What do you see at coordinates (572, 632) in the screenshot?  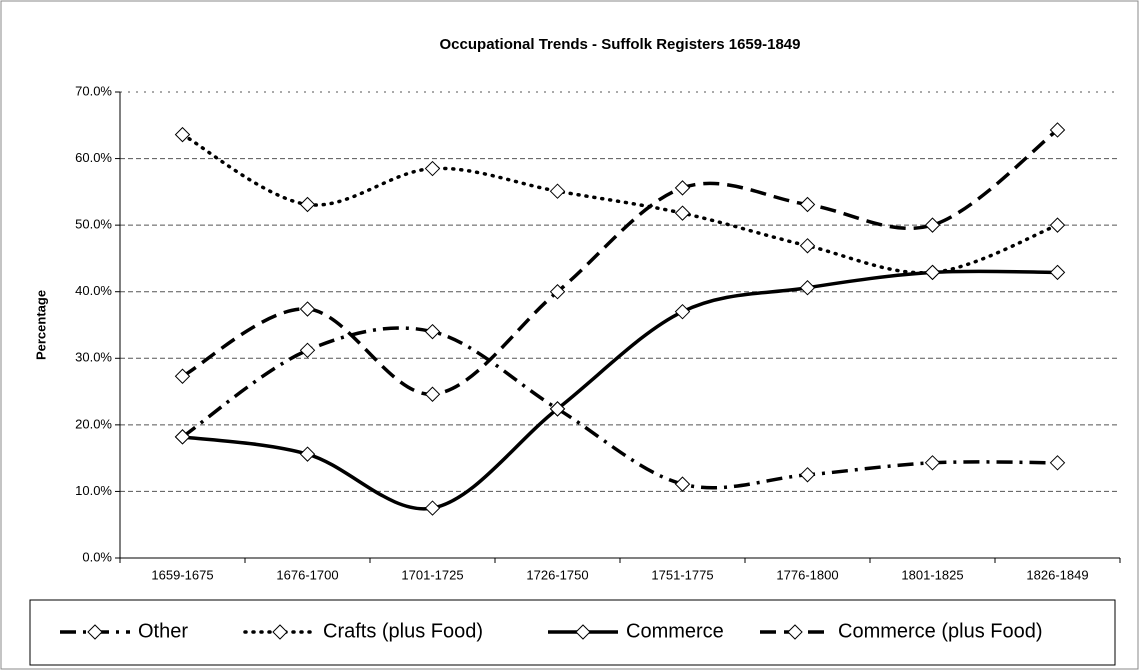 I see `legend-box` at bounding box center [572, 632].